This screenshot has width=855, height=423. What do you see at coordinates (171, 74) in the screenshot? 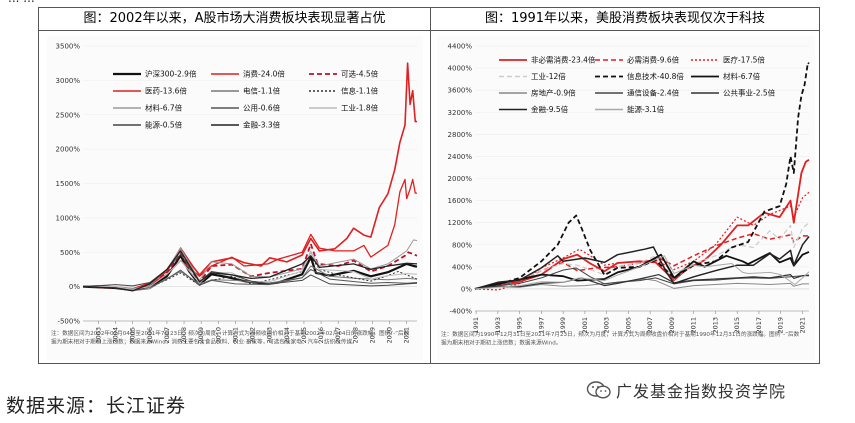
I see `legend-label: 沪深300-2.9倍` at bounding box center [171, 74].